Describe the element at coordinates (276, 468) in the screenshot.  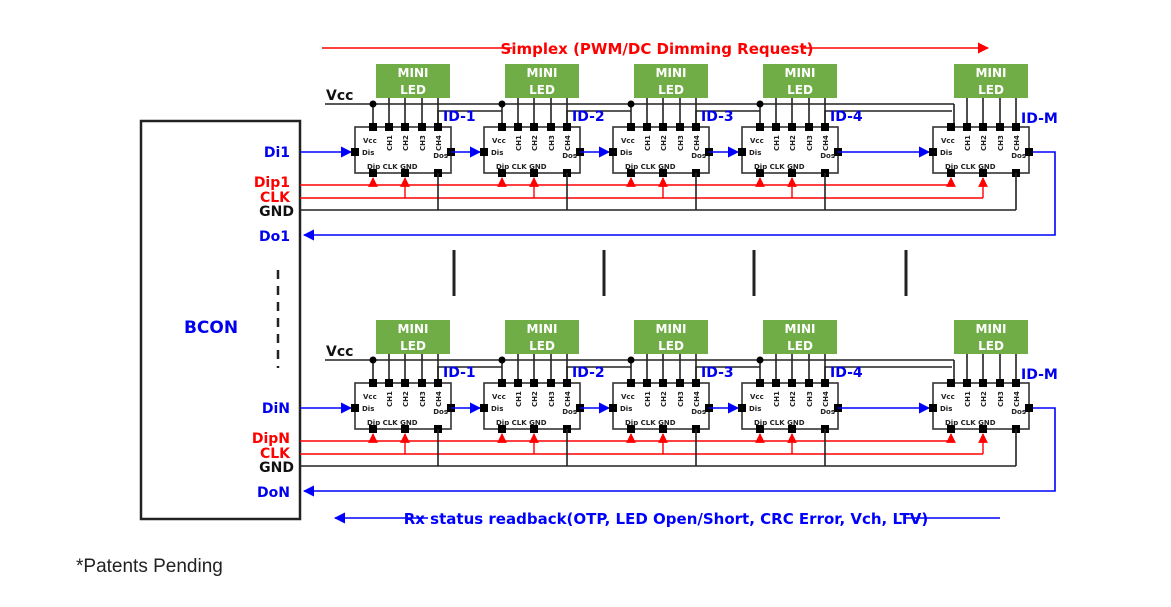
I see `gnd-label: GND` at that location.